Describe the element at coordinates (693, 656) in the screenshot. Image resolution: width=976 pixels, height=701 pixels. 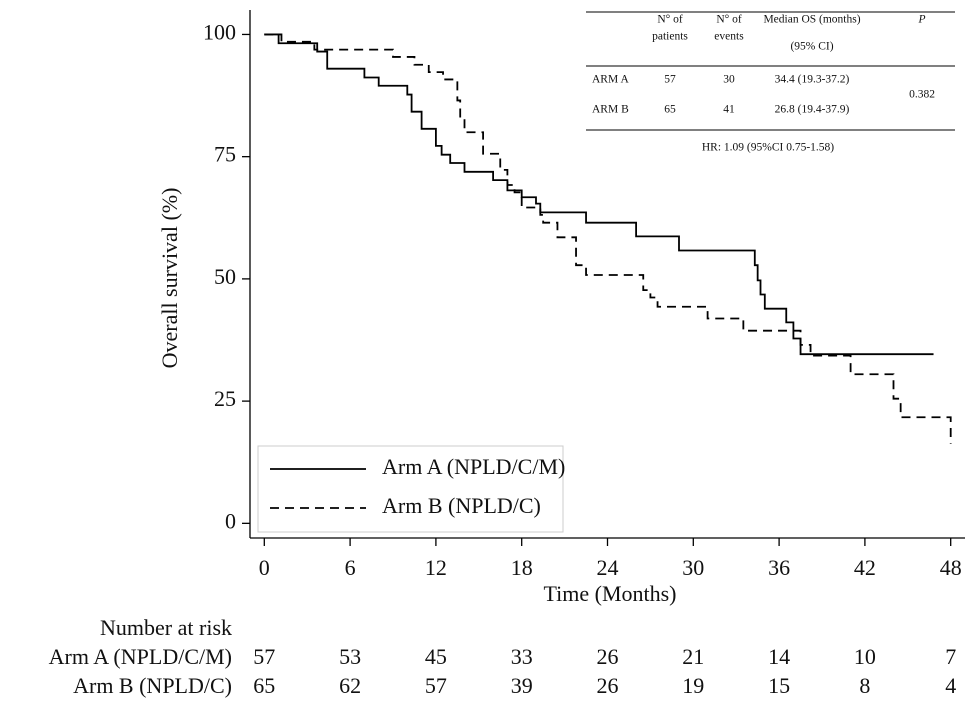
I see `risk-count: 21` at that location.